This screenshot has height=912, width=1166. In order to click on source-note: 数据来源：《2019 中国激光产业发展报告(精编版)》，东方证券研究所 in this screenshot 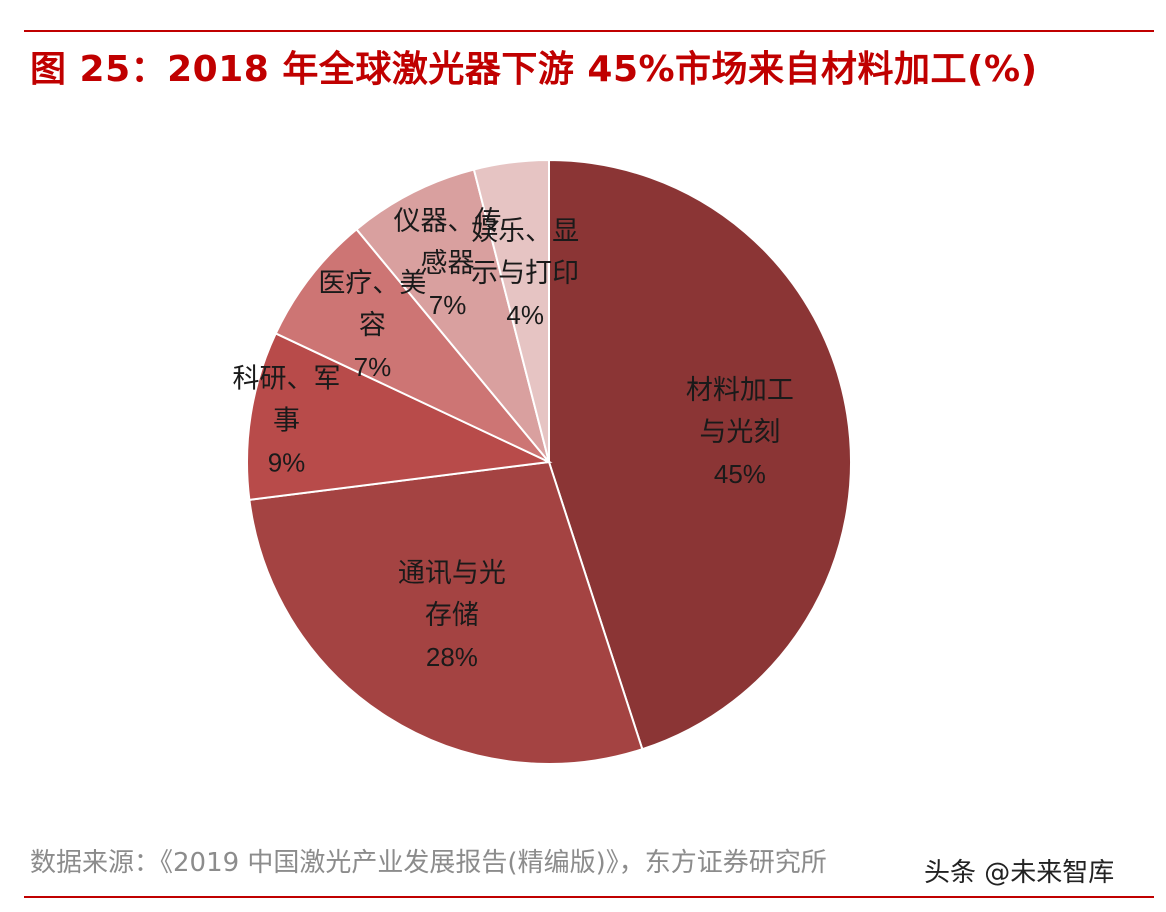, I will do `click(428, 863)`.